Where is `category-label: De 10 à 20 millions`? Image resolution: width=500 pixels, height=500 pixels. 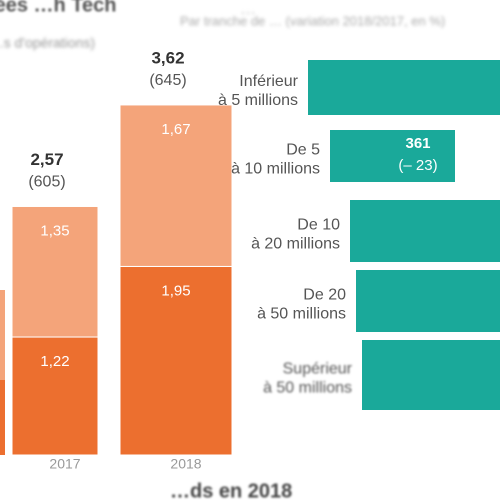
category-label: De 10 à 20 millions is located at coordinates (295, 235).